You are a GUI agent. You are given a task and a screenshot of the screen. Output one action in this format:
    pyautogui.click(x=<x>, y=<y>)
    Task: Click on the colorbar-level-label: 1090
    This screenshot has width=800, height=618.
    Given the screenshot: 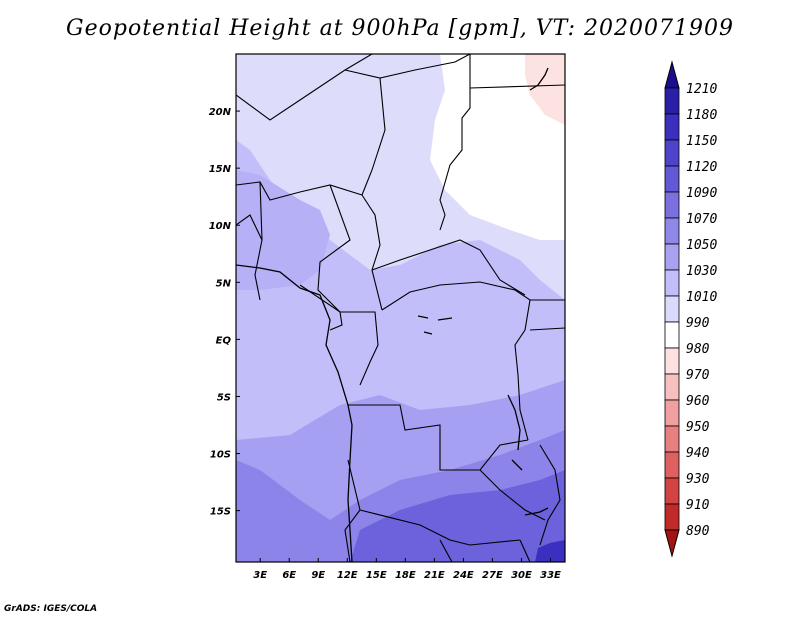 What is the action you would take?
    pyautogui.click(x=701, y=193)
    